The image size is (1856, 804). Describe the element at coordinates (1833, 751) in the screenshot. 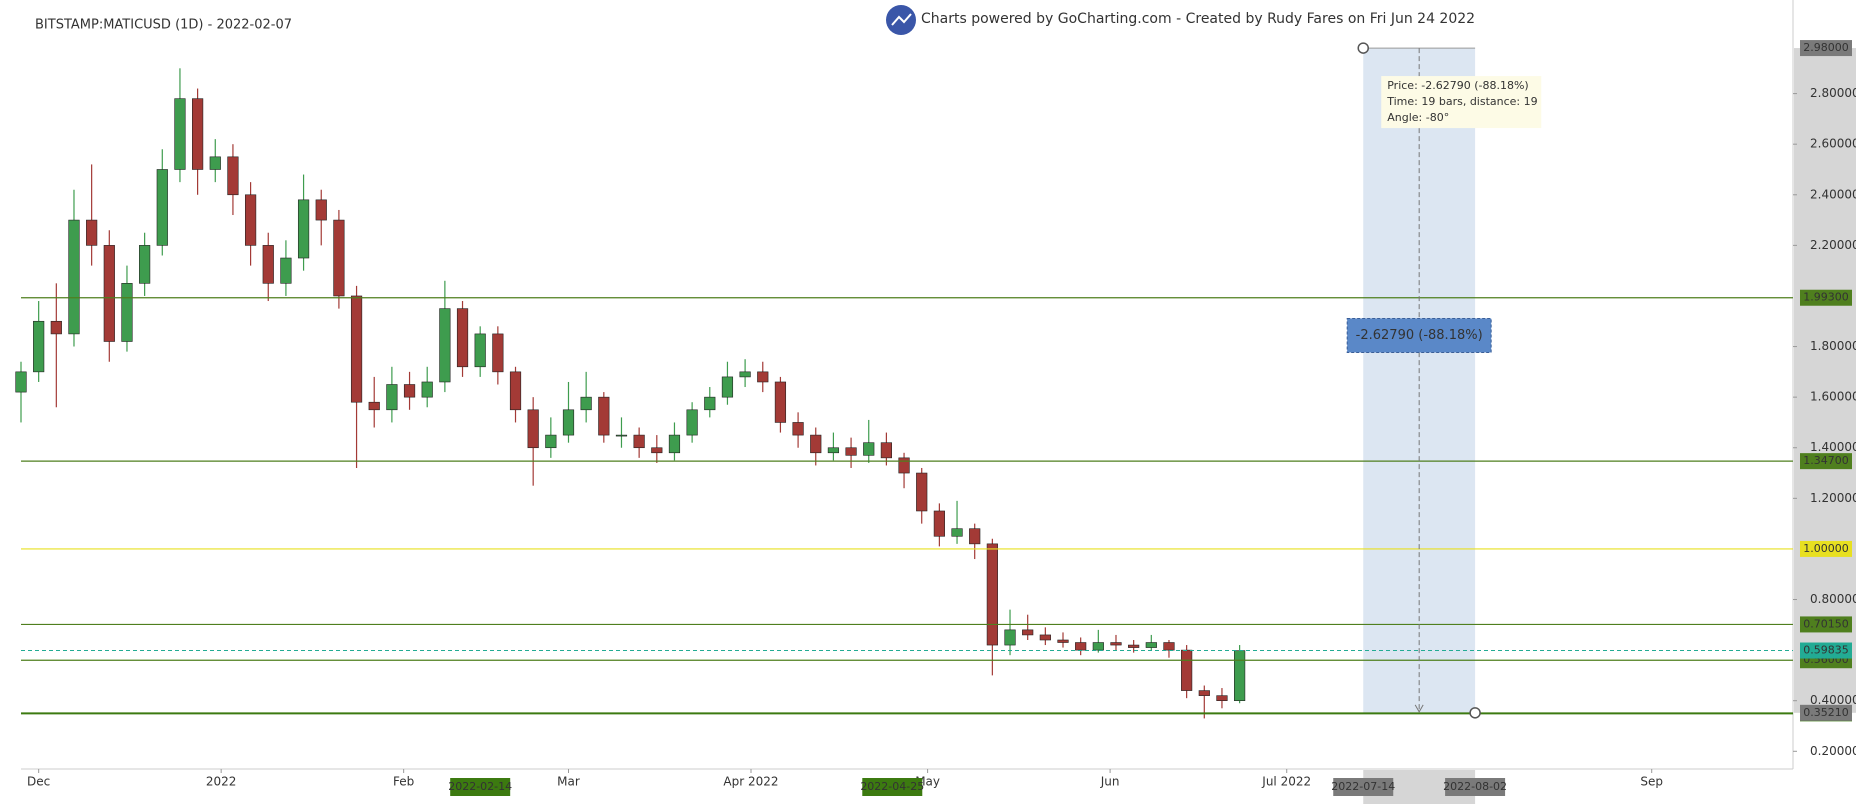

I see `y-tick-label: 0.20000` at that location.